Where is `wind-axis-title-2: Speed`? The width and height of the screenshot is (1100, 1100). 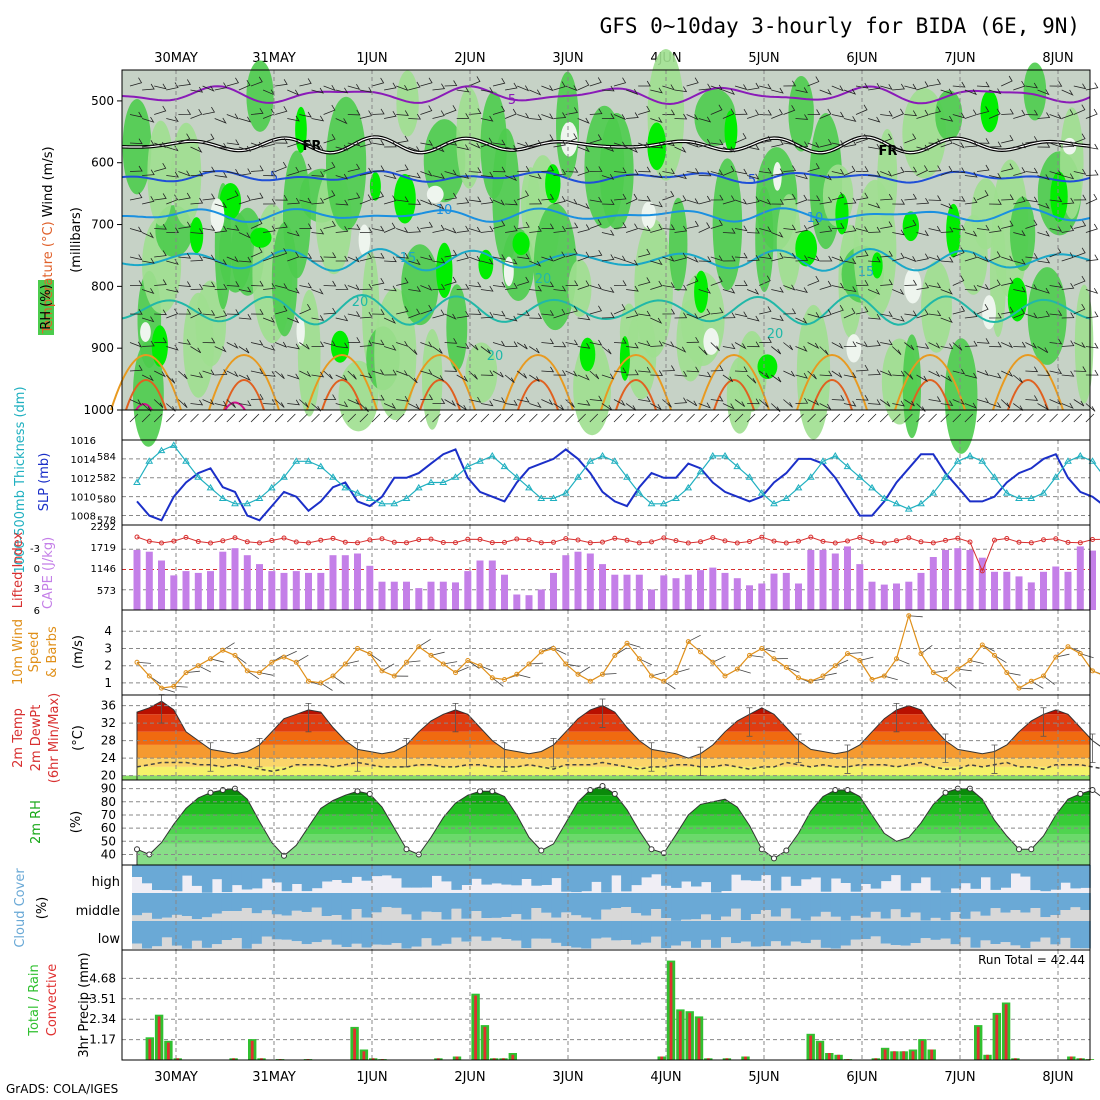 wind-axis-title-2: Speed is located at coordinates (34, 652).